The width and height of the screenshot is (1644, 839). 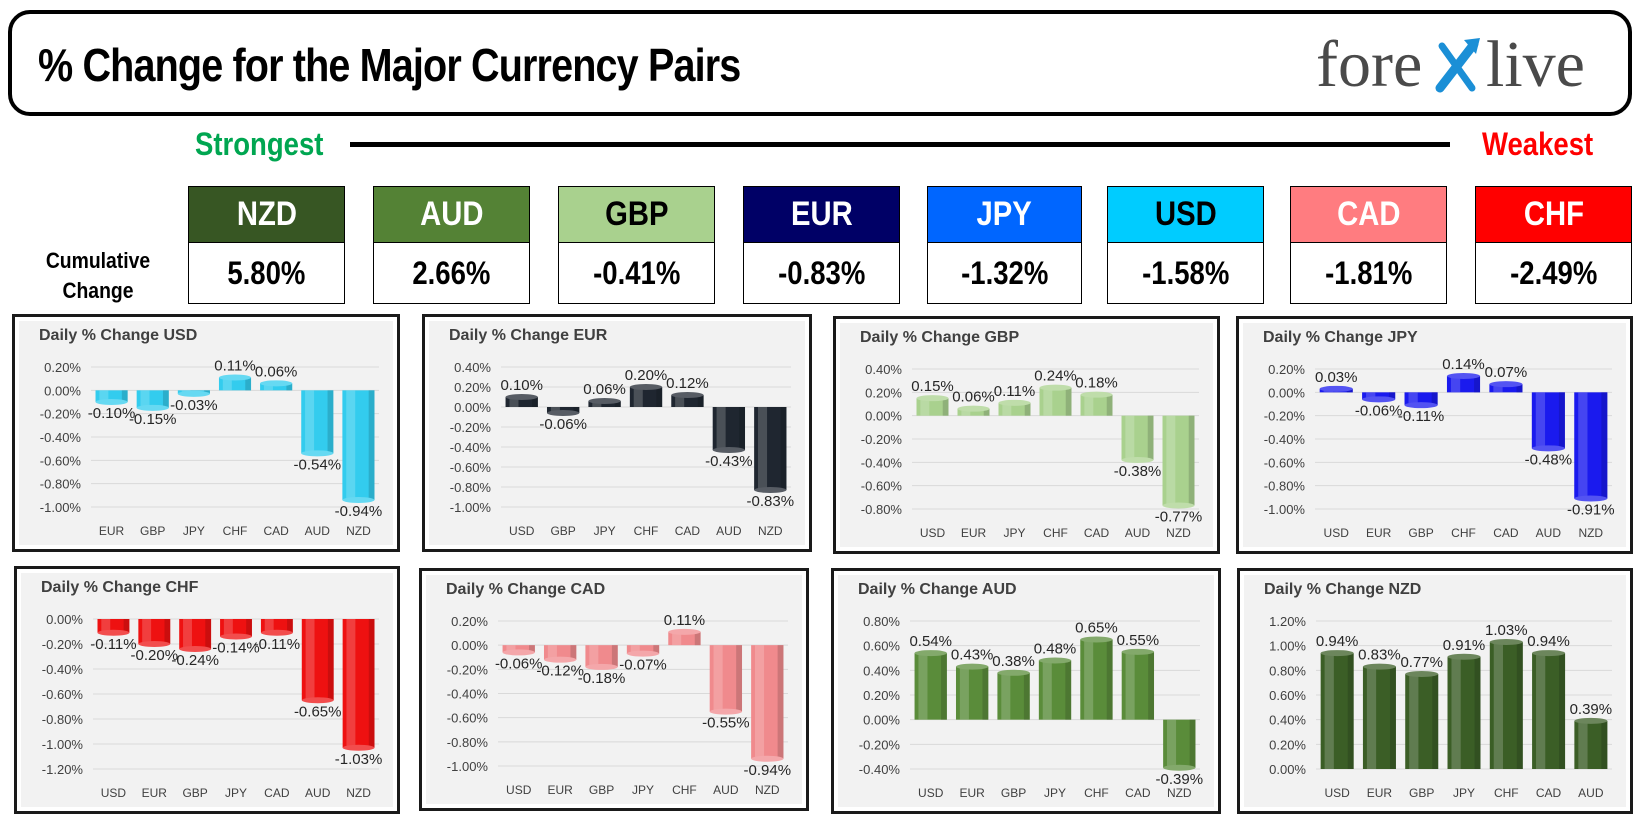 I want to click on y-tick-label: 0.20%, so click(x=881, y=695).